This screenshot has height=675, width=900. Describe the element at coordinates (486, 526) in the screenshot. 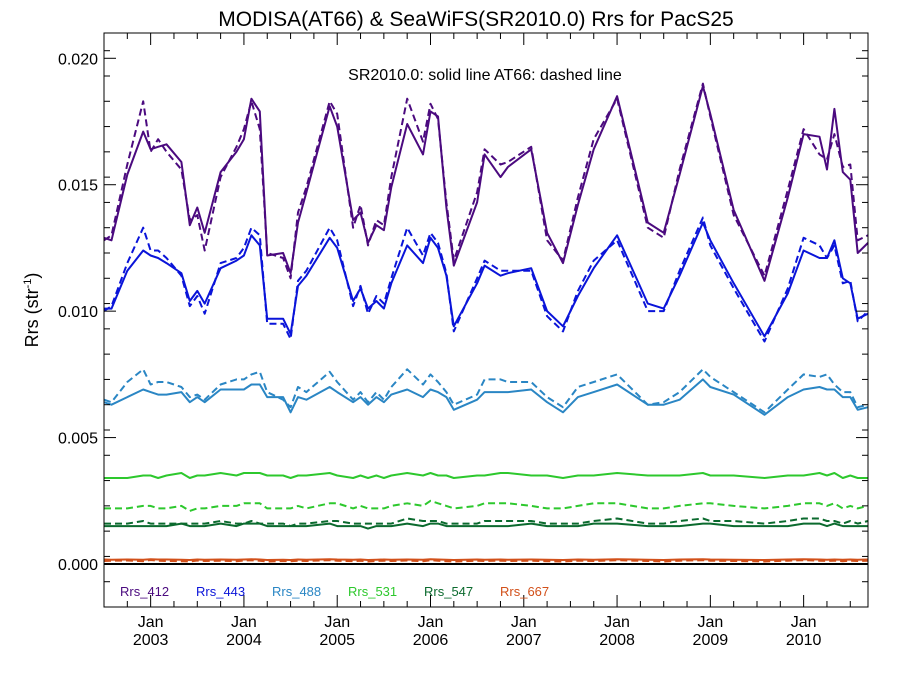

I see `rrs-547-sr2010-line` at that location.